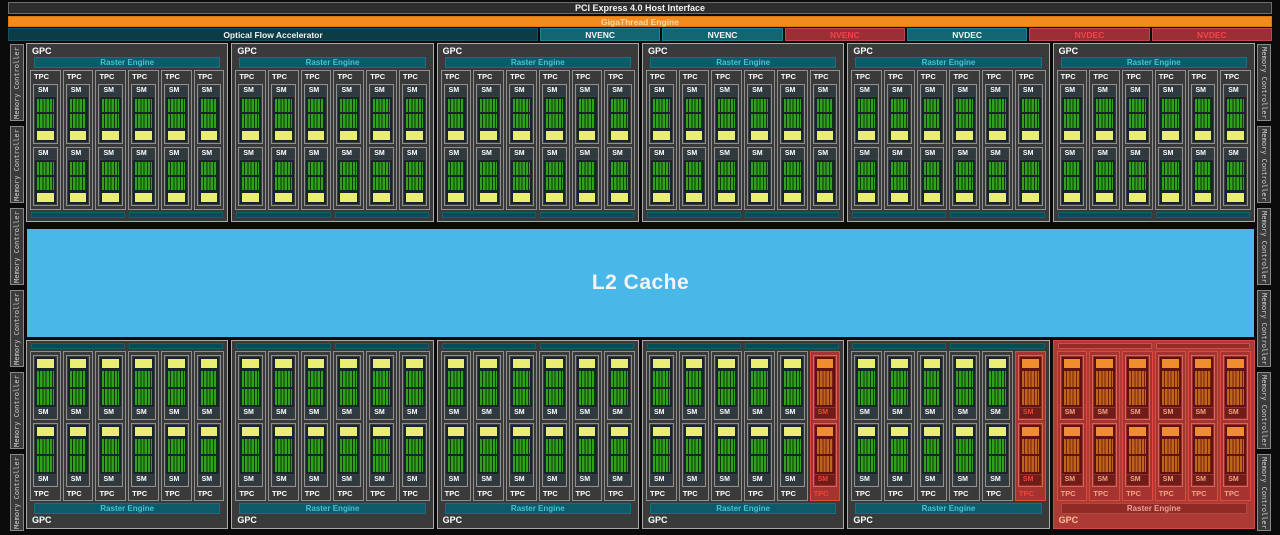  I want to click on memory-controller-label: Memory Controller, so click(17, 82).